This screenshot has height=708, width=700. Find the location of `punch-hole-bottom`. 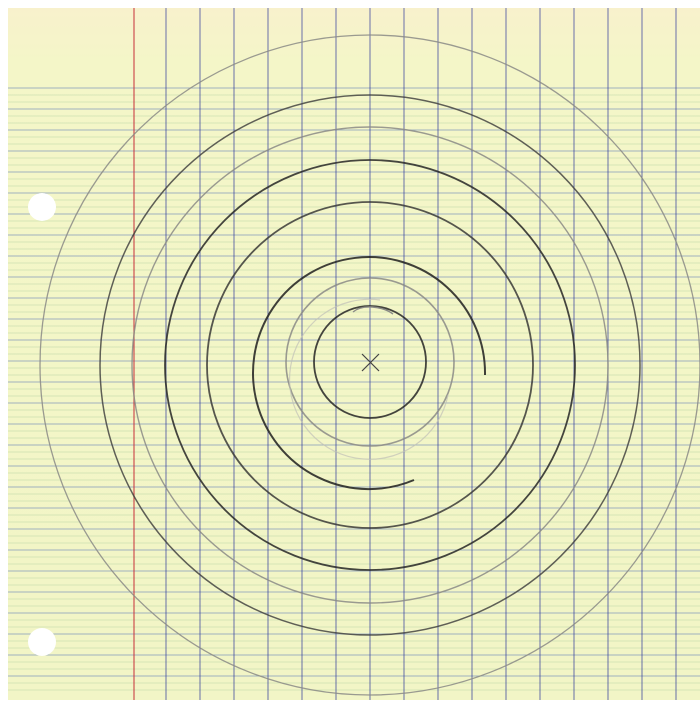

punch-hole-bottom is located at coordinates (42, 642).